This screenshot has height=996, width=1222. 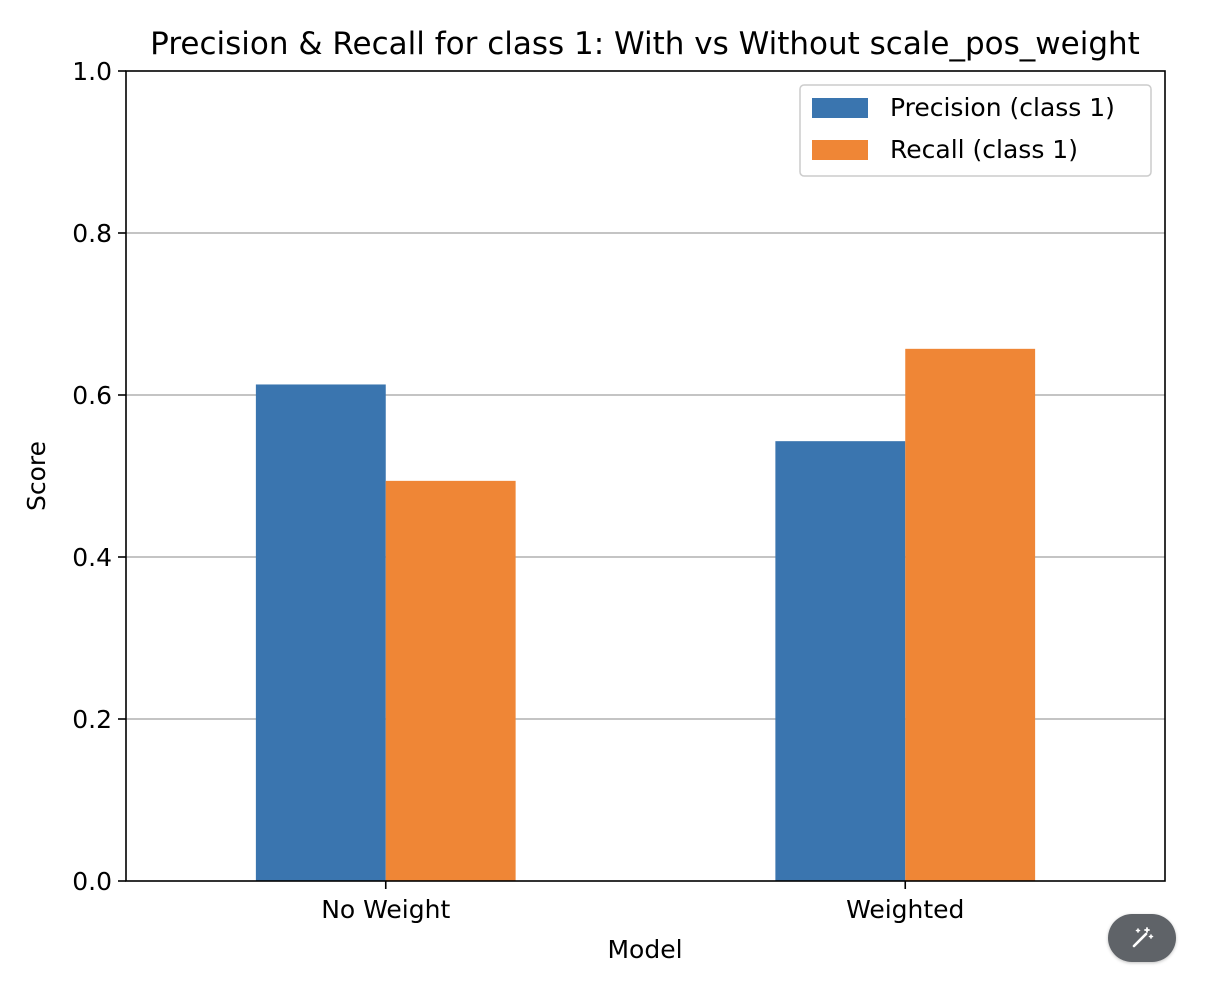 What do you see at coordinates (385, 909) in the screenshot?
I see `x-tick-label: No Weight` at bounding box center [385, 909].